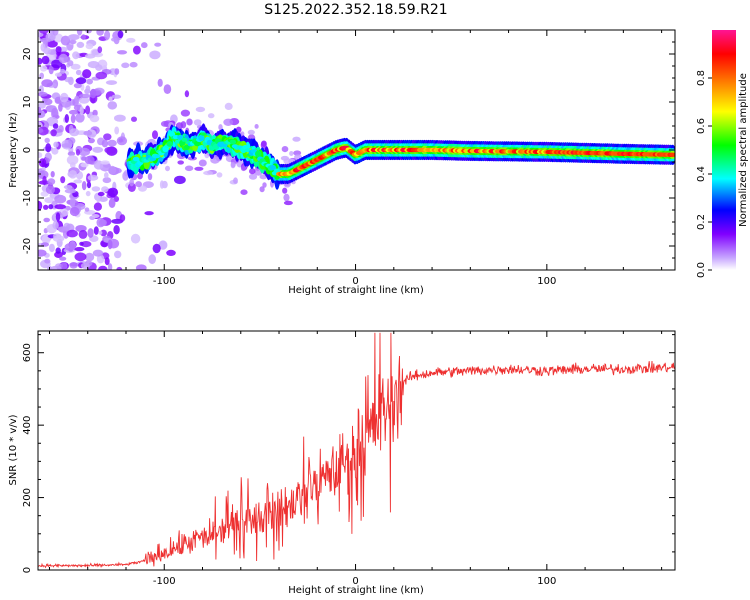 The width and height of the screenshot is (750, 600). Describe the element at coordinates (704, 174) in the screenshot. I see `colorbar-axis: 0.0 0.2 0.4 0.6 0.8` at that location.